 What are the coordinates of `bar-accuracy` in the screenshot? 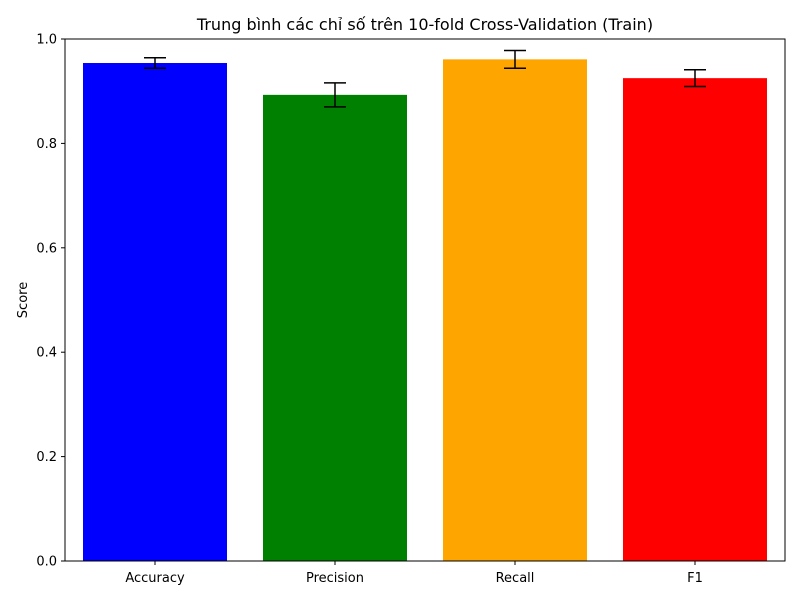 It's located at (155, 312).